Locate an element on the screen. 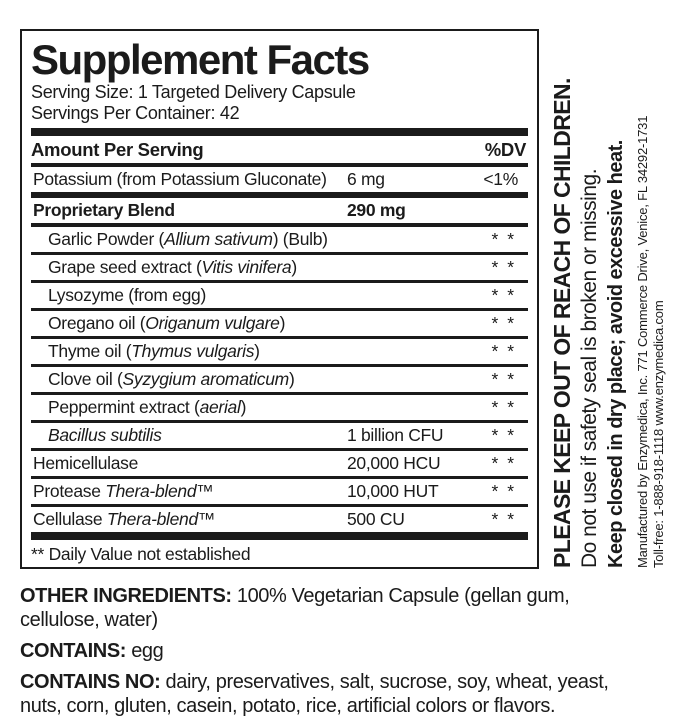  table-row-peppermint: Peppermint extract (aerial) * * is located at coordinates (279, 406).